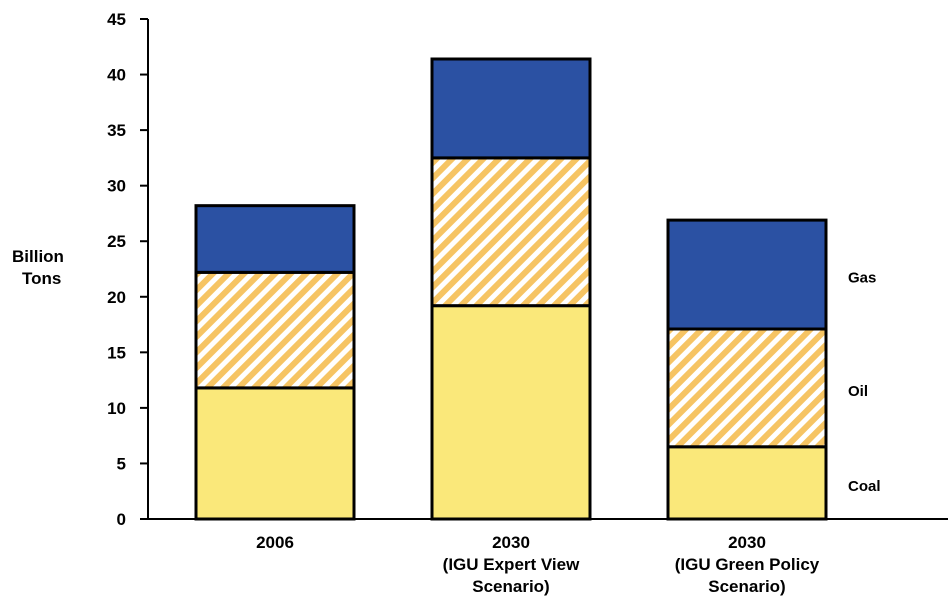  I want to click on y-tick-label: 40, so click(116, 75).